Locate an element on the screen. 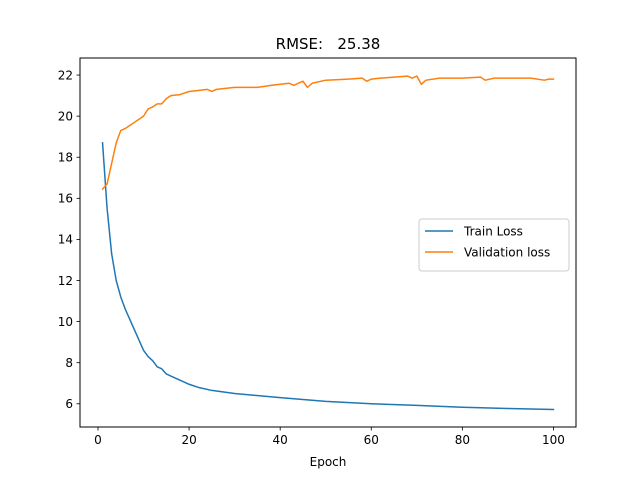 This screenshot has height=480, width=640. y-tick-label: 16 is located at coordinates (65, 199).